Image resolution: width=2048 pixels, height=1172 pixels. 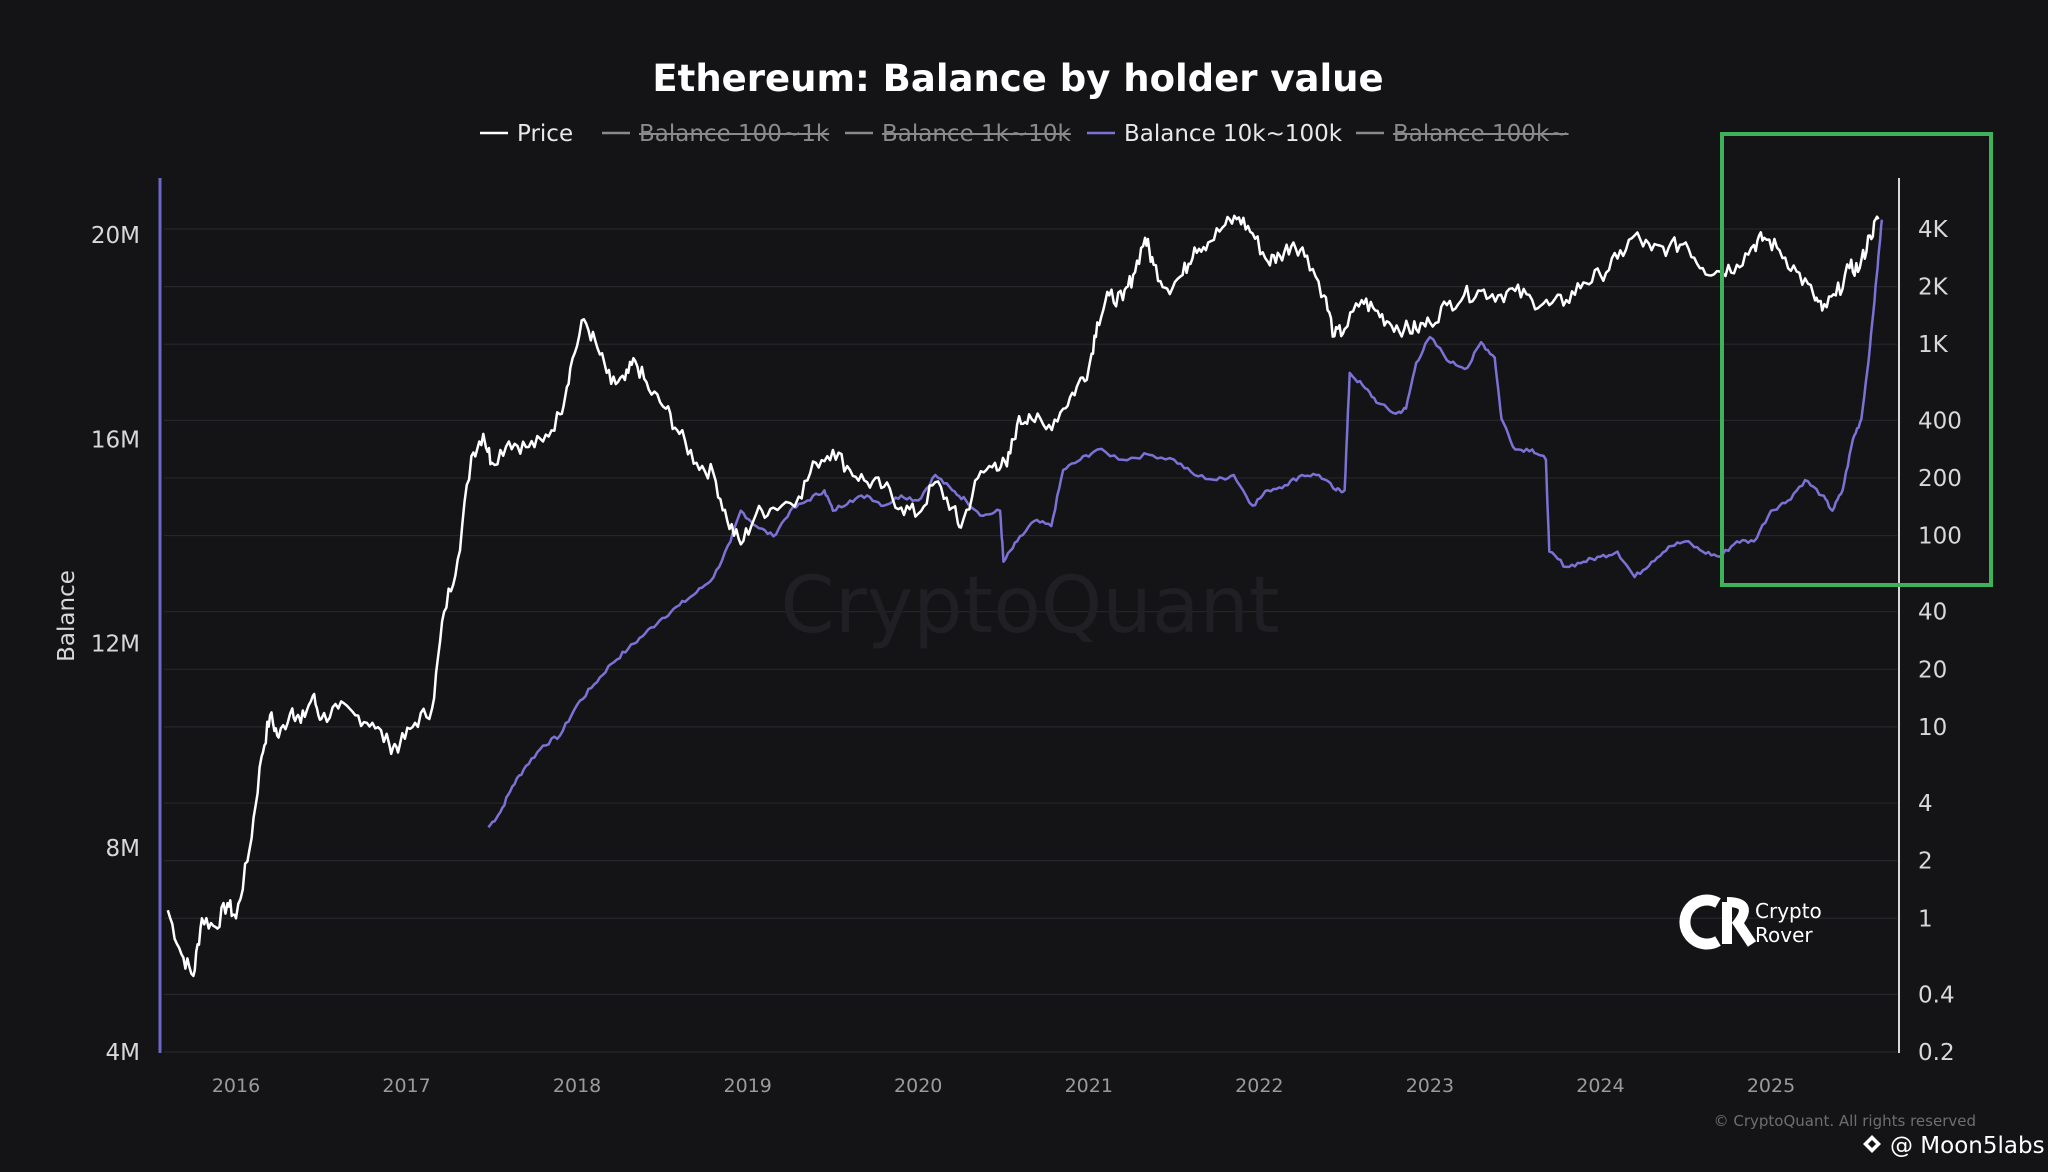 I want to click on x-tick-label: 2019, so click(x=747, y=1086).